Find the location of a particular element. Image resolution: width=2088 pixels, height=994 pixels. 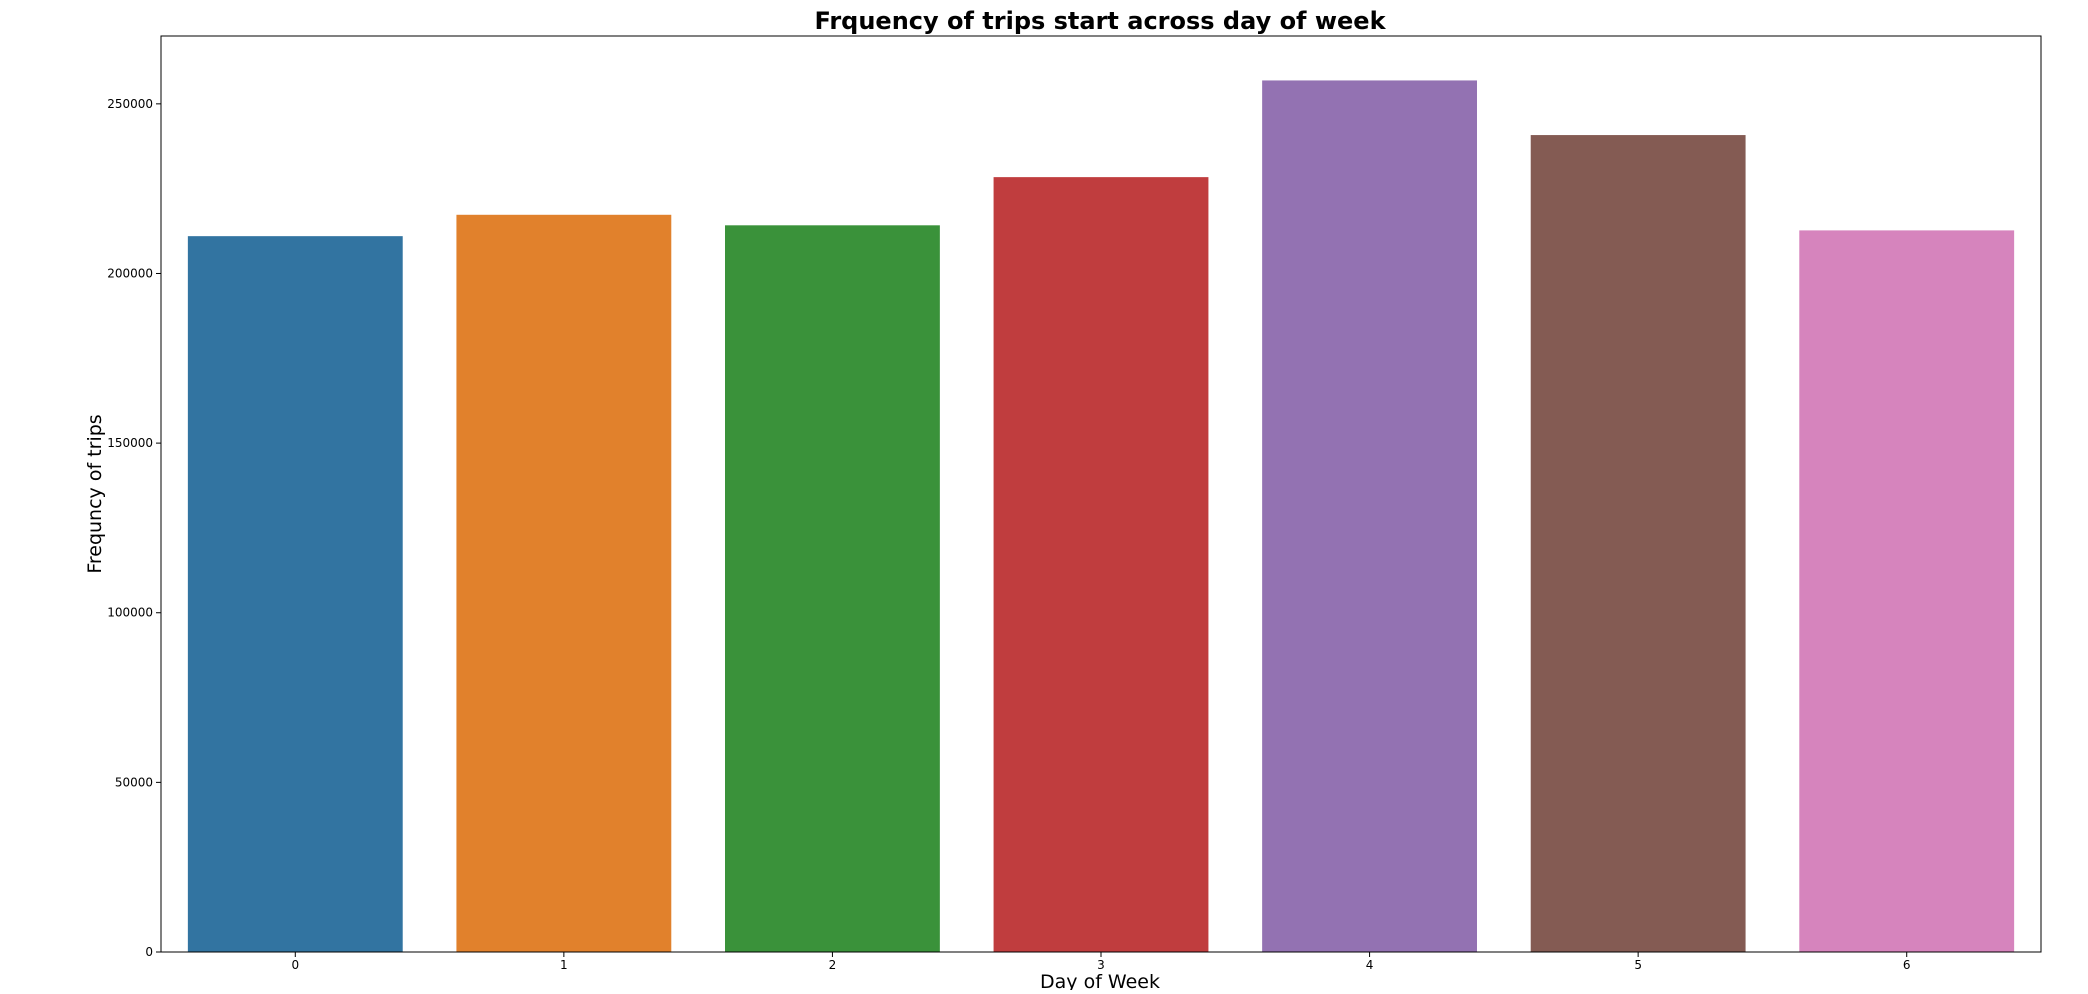

y-tick-label: 0 is located at coordinates (149, 952).